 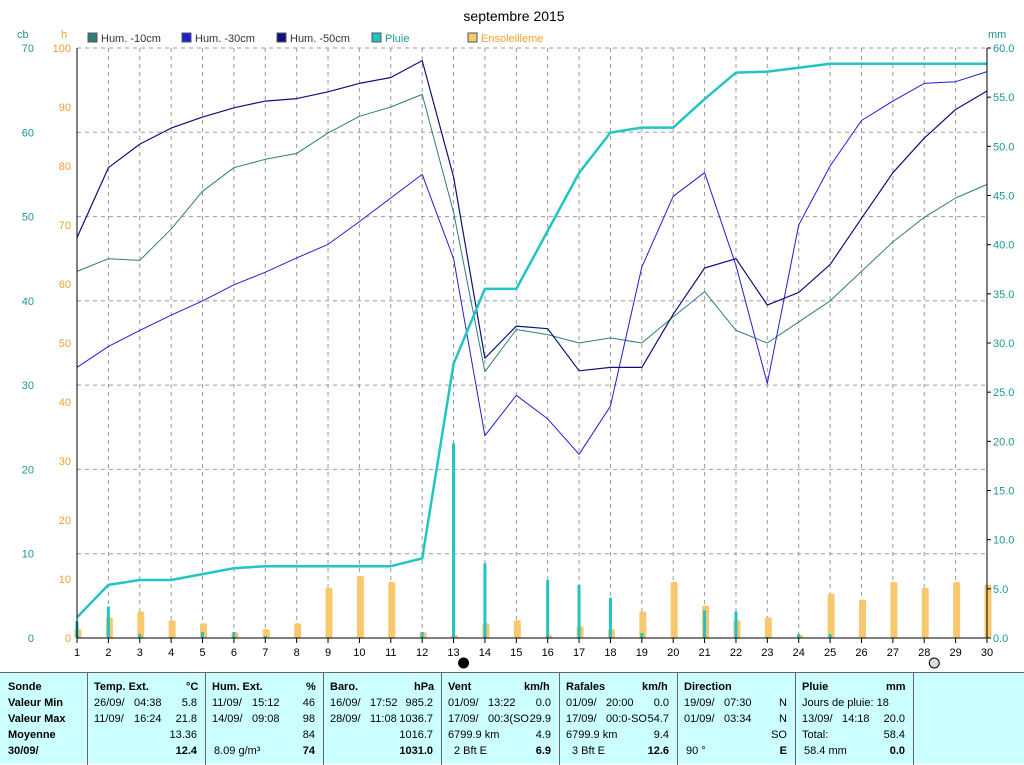 What do you see at coordinates (109, 719) in the screenshot?
I see `temp-max-date: 11/09/` at bounding box center [109, 719].